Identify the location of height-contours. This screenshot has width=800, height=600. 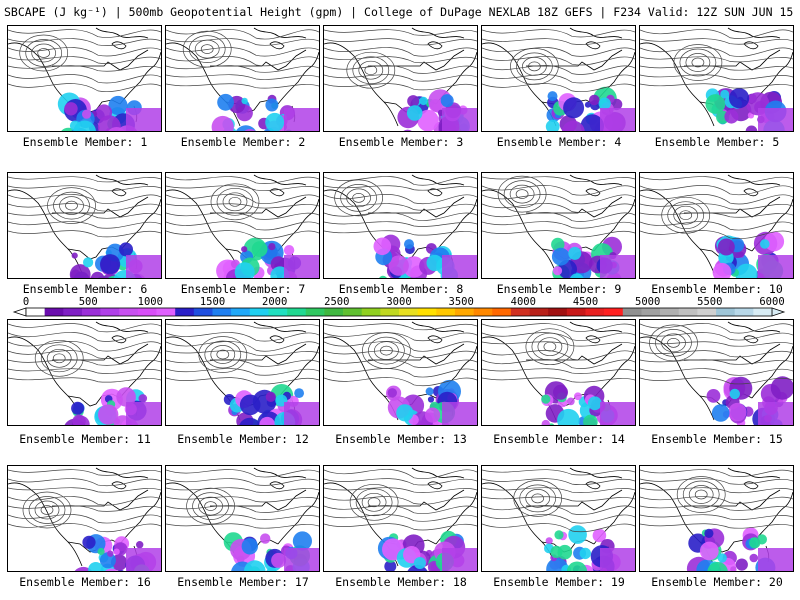
(558, 501).